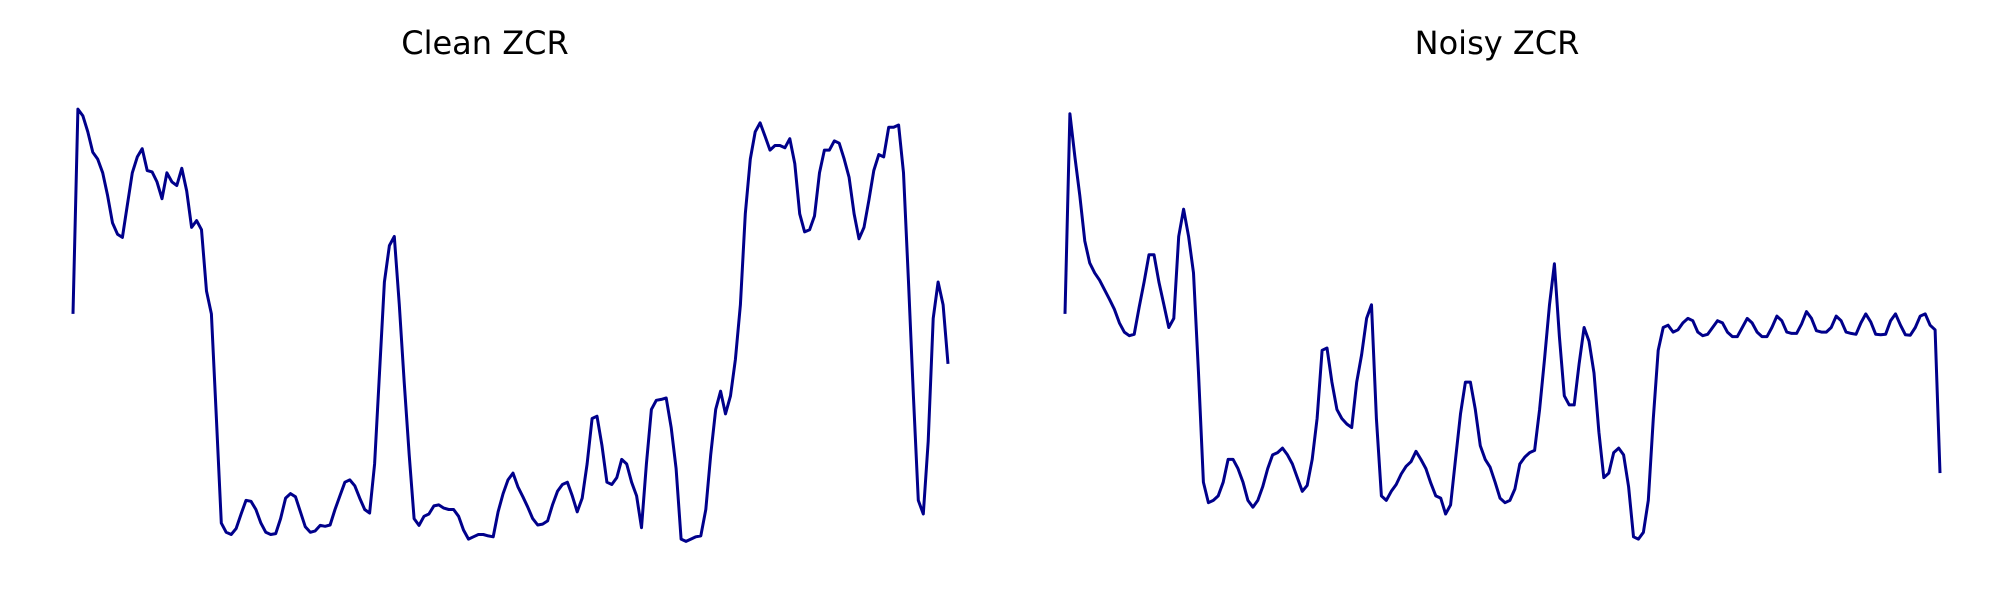  Describe the element at coordinates (1497, 43) in the screenshot. I see `chart-title: Noisy ZCR` at that location.